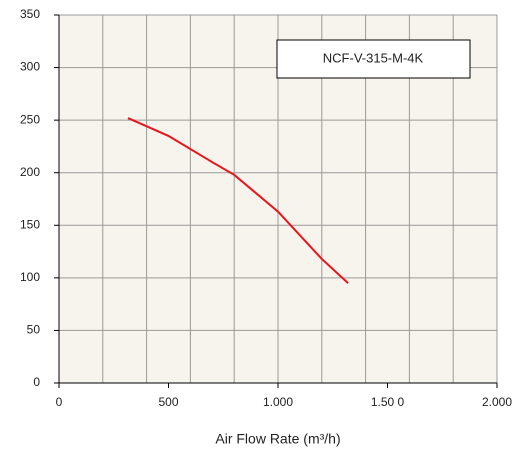 The width and height of the screenshot is (521, 461). I want to click on y-tick-label: 300, so click(30, 67).